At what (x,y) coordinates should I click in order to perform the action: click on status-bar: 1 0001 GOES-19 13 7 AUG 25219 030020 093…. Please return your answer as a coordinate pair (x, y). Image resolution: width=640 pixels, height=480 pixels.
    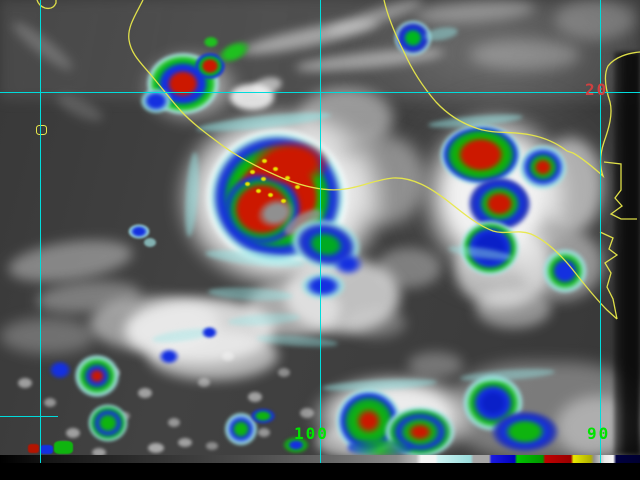
    Looking at the image, I should click on (320, 471).